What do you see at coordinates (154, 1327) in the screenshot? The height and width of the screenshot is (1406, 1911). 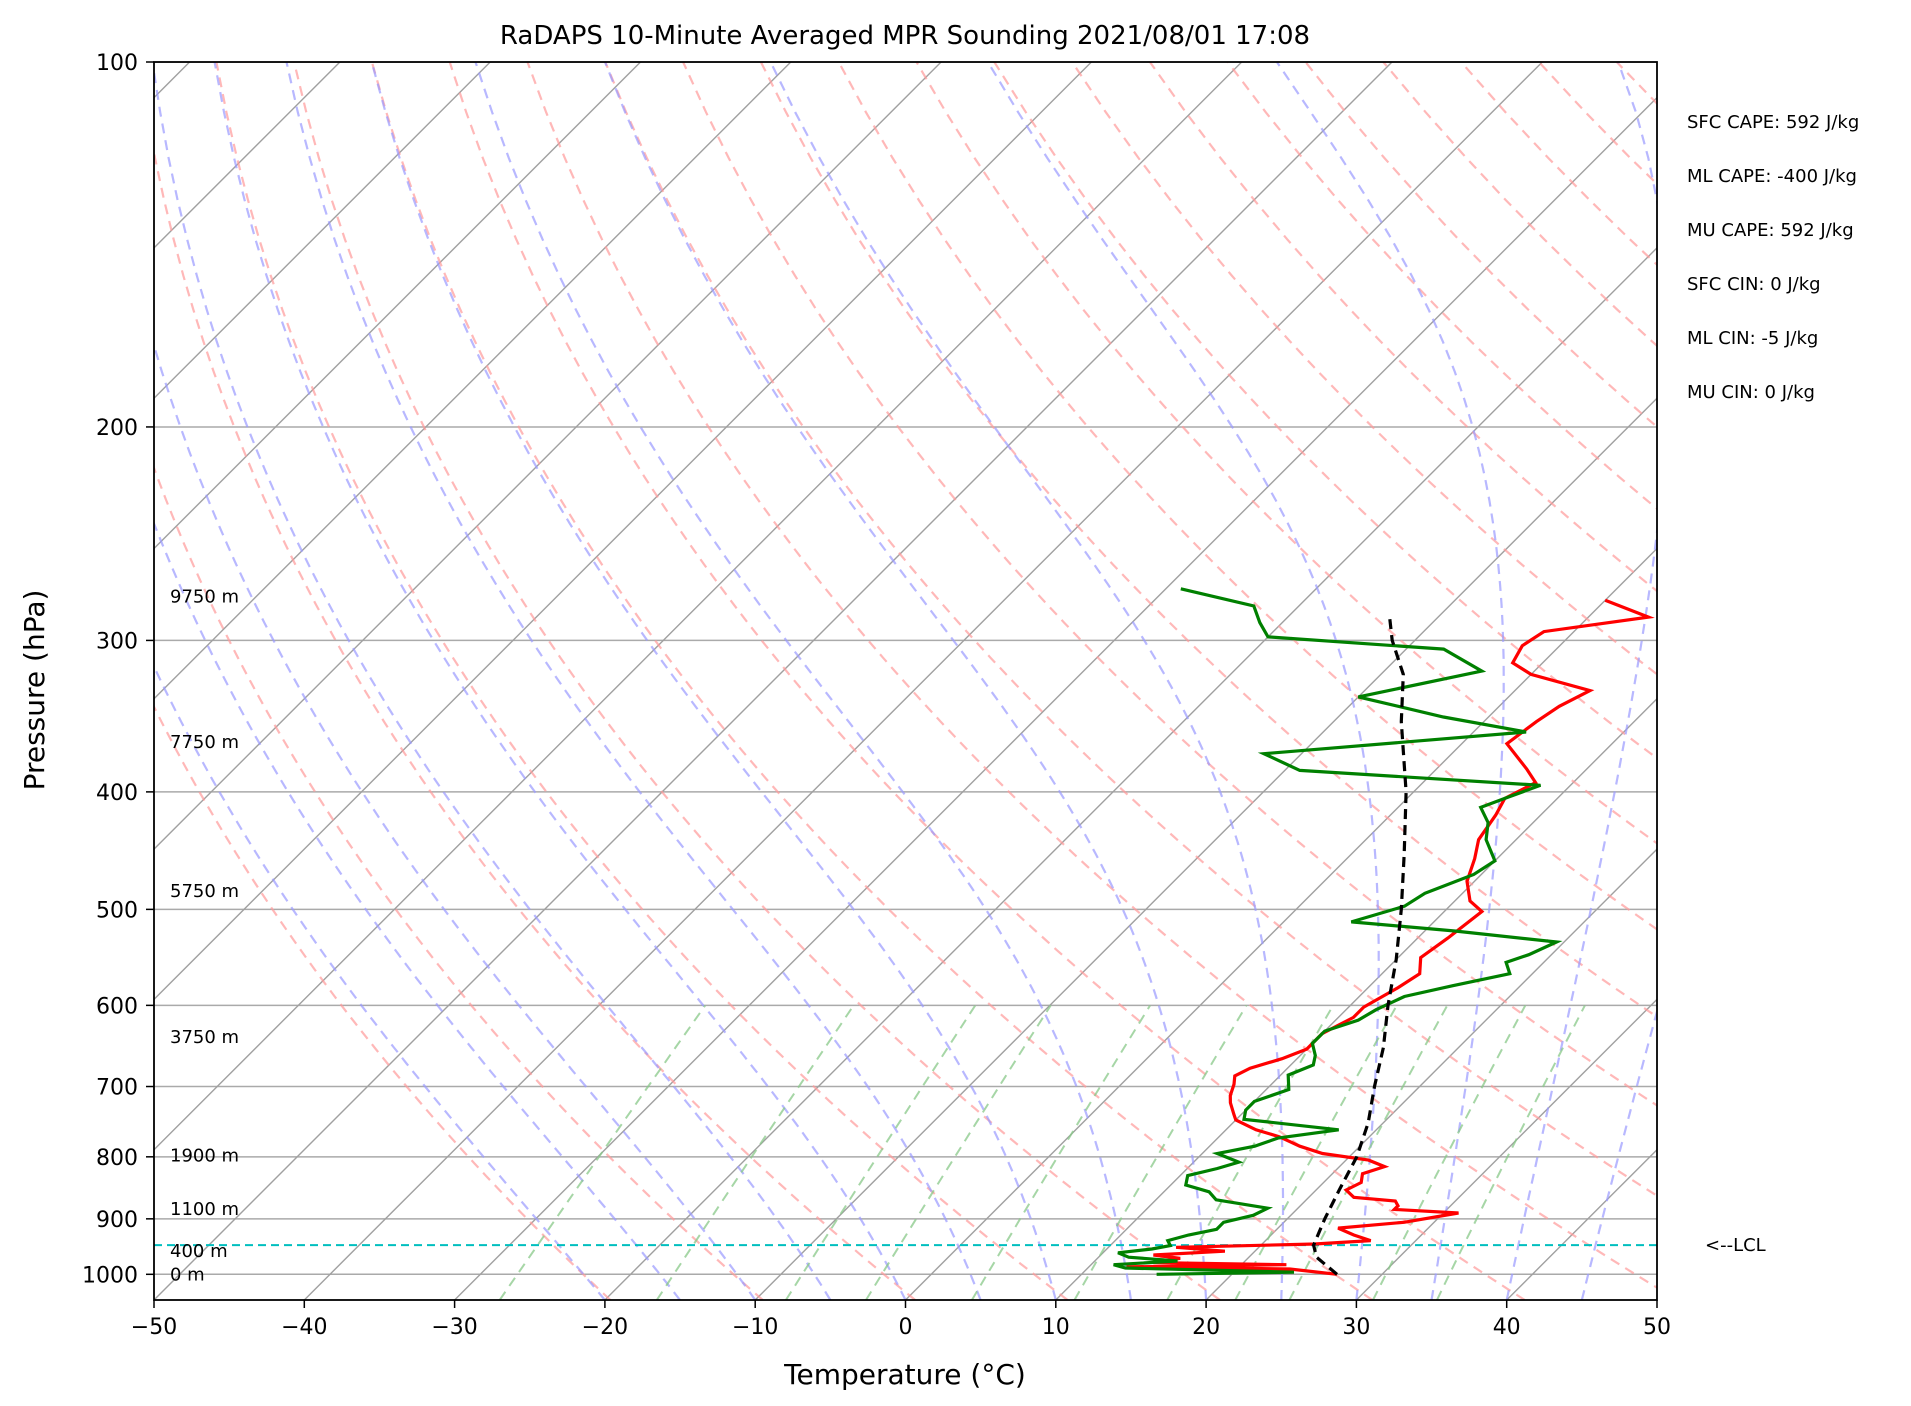 I see `x-tick-label: −50` at bounding box center [154, 1327].